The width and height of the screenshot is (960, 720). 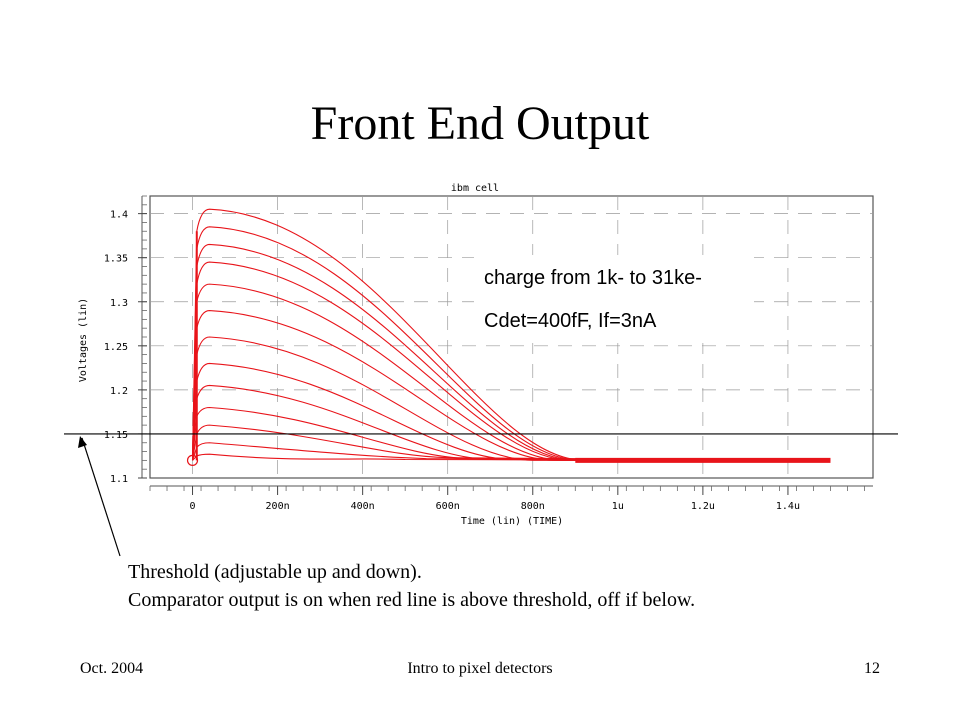 What do you see at coordinates (193, 506) in the screenshot?
I see `x-tick-label: 0` at bounding box center [193, 506].